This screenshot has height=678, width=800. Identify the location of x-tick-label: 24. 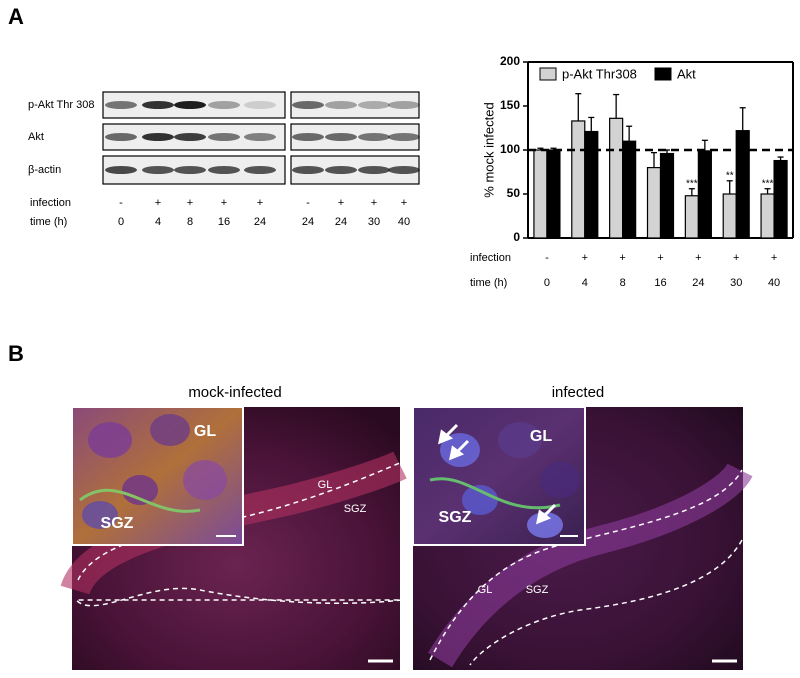
(698, 283).